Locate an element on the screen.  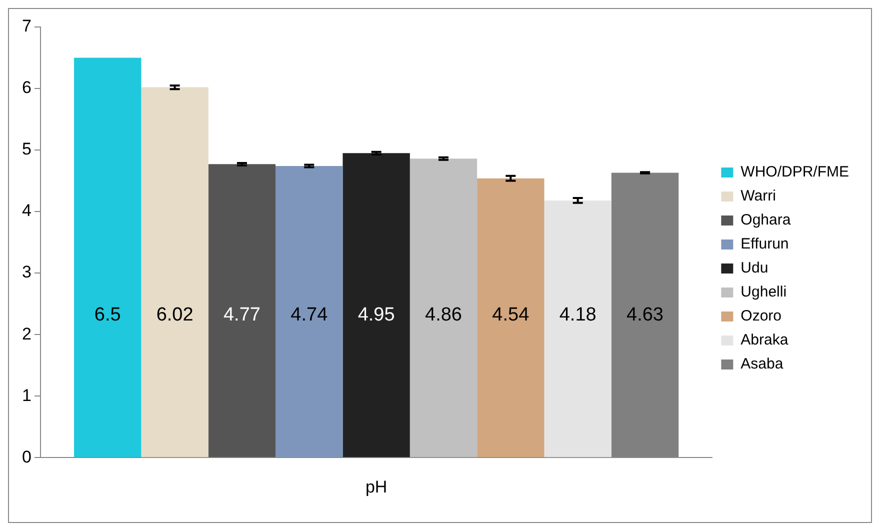
y-tick-label: 1 is located at coordinates (27, 395).